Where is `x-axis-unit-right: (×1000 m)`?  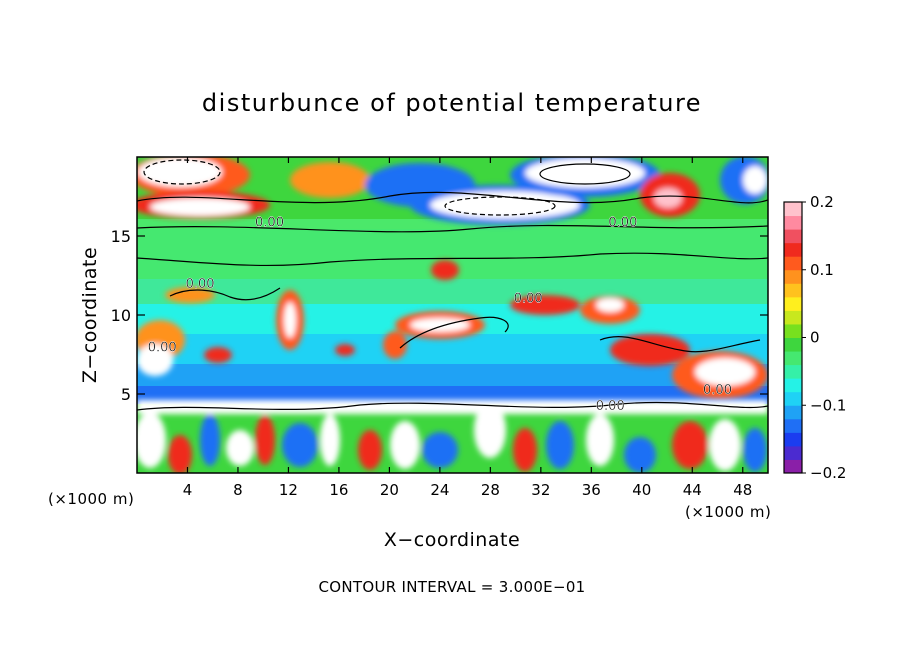
x-axis-unit-right: (×1000 m) is located at coordinates (728, 512).